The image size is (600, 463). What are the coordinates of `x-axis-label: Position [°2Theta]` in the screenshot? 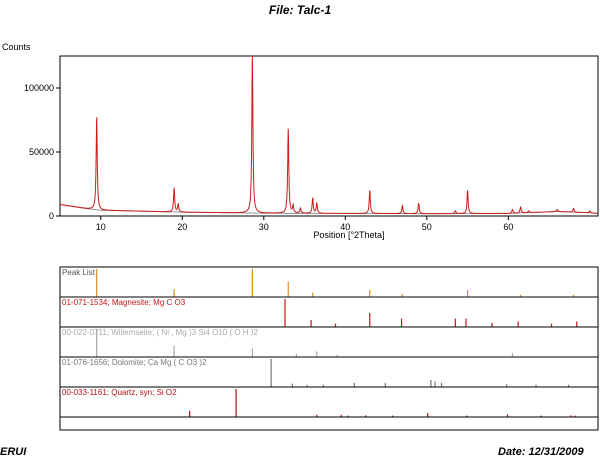 It's located at (348, 235).